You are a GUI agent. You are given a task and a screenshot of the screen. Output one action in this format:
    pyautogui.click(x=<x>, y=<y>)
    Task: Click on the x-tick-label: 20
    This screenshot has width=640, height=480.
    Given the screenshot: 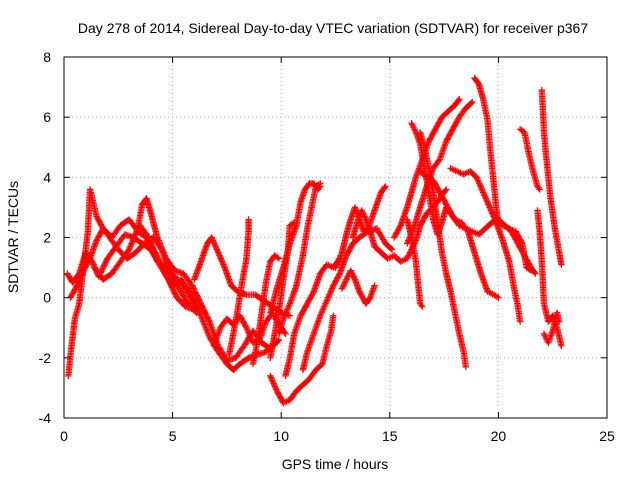 What is the action you would take?
    pyautogui.click(x=499, y=436)
    